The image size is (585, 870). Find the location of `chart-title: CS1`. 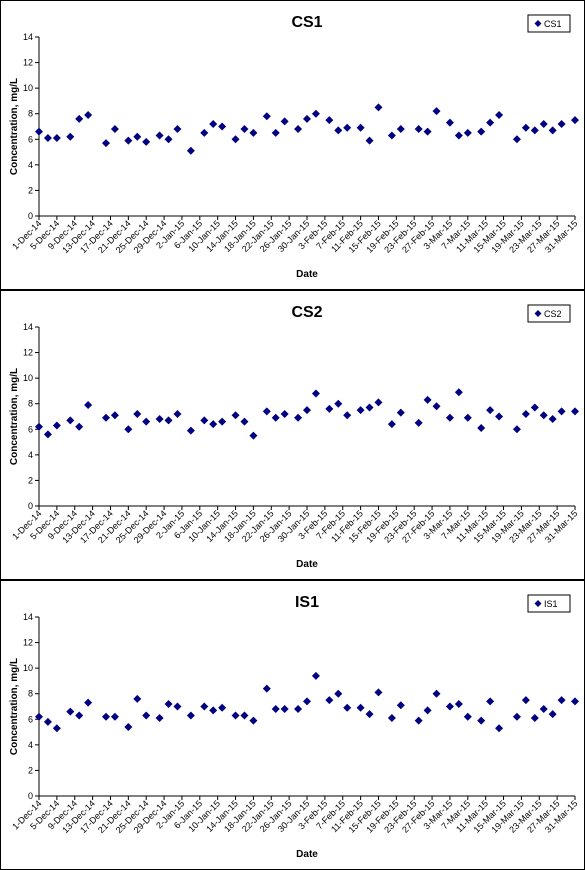

chart-title: CS1 is located at coordinates (306, 22).